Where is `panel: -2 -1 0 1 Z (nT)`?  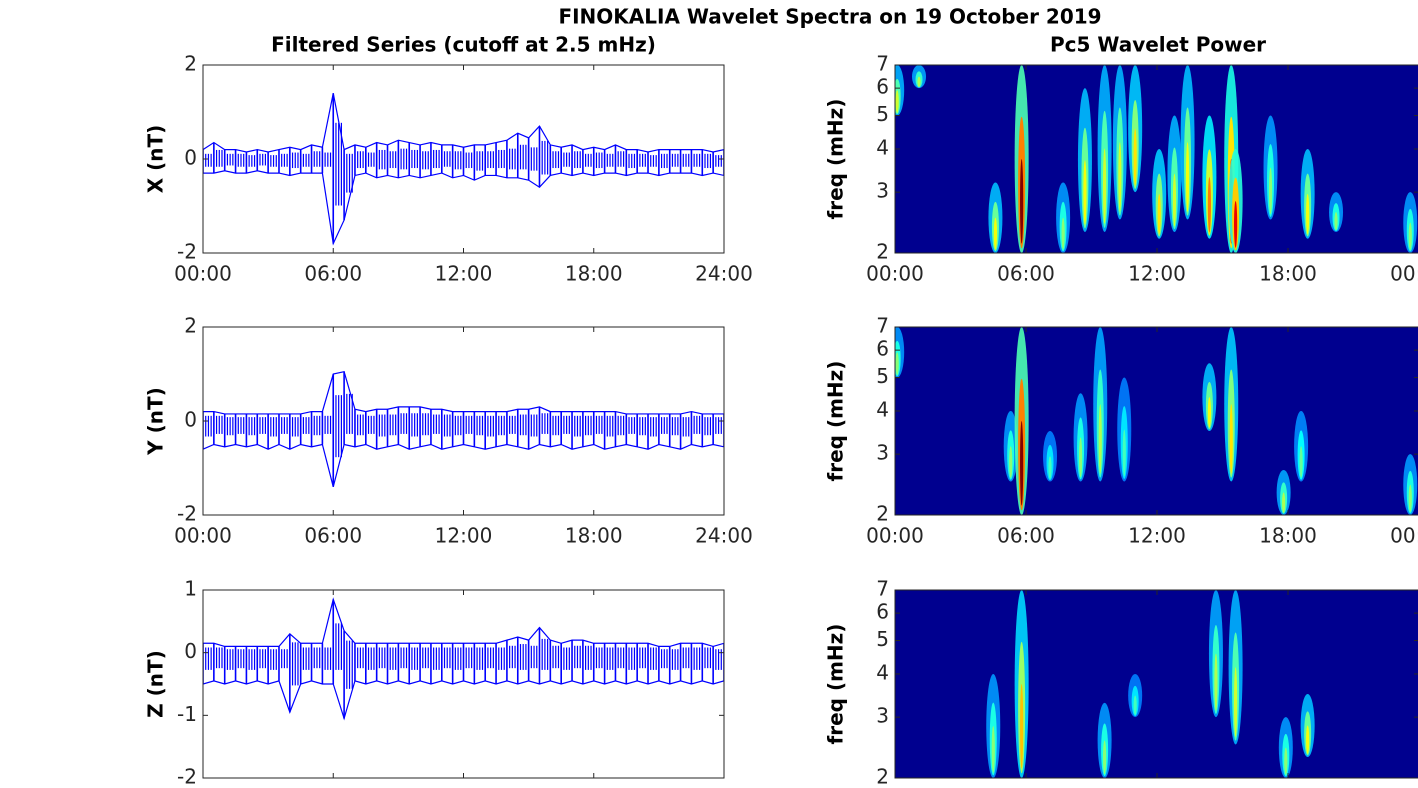 panel: -2 -1 0 1 Z (nT) is located at coordinates (434, 682).